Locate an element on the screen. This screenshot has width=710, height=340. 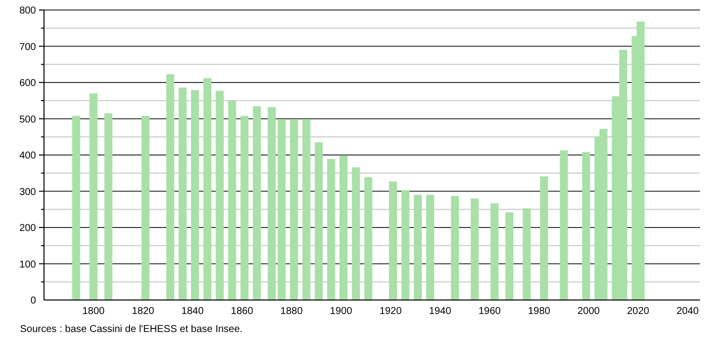
source-note: Sources : base Cassini de l'EHESS et base Insee. is located at coordinates (131, 329).